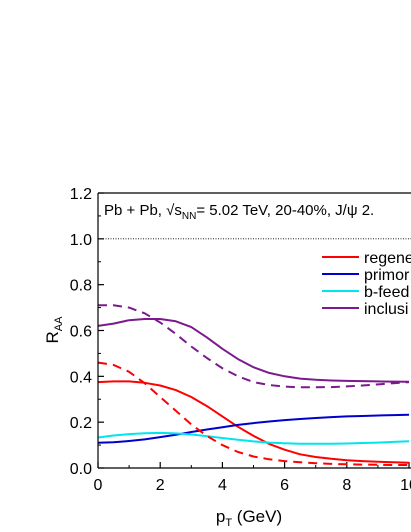 This screenshot has width=411, height=532. What do you see at coordinates (81, 286) in the screenshot?
I see `y-tick-label: 0.8` at bounding box center [81, 286].